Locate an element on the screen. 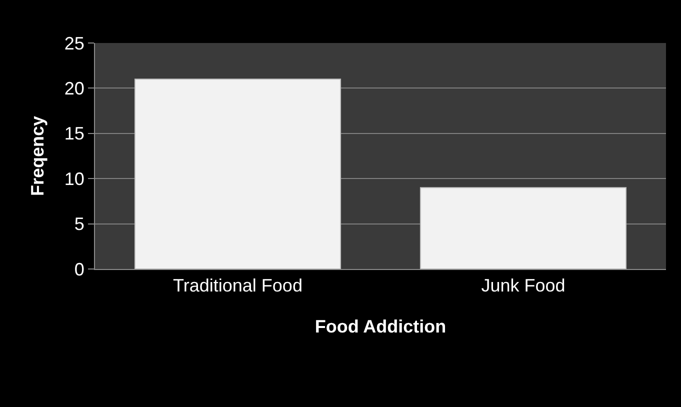 This screenshot has width=681, height=407. y-tick-label: 15 is located at coordinates (74, 134).